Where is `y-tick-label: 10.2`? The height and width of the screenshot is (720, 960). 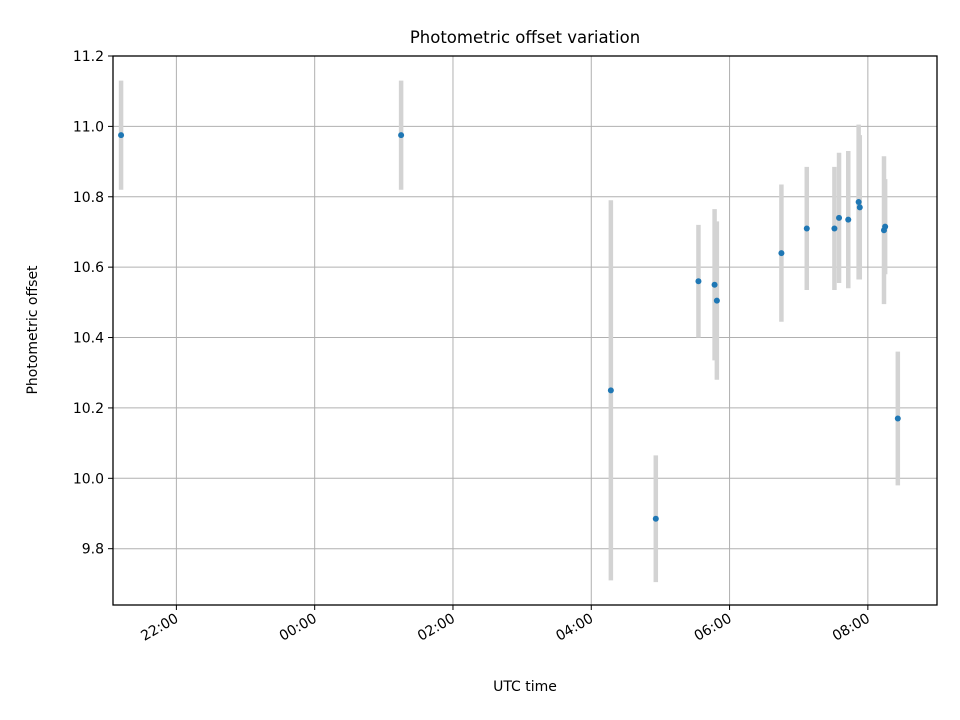
y-tick-label: 10.2 is located at coordinates (88, 409).